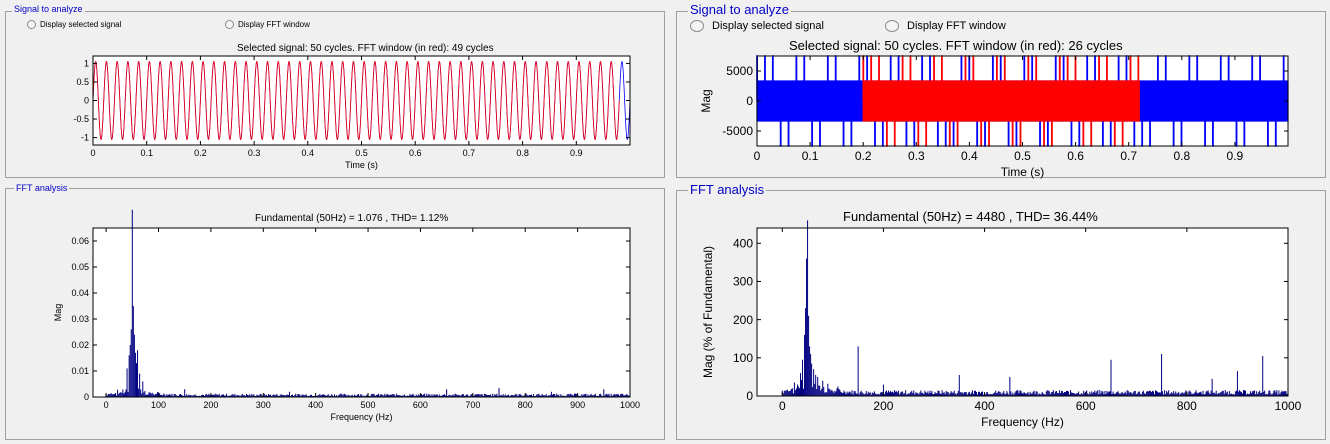 The width and height of the screenshot is (1330, 444). Describe the element at coordinates (743, 320) in the screenshot. I see `y-tick-label: 200` at that location.